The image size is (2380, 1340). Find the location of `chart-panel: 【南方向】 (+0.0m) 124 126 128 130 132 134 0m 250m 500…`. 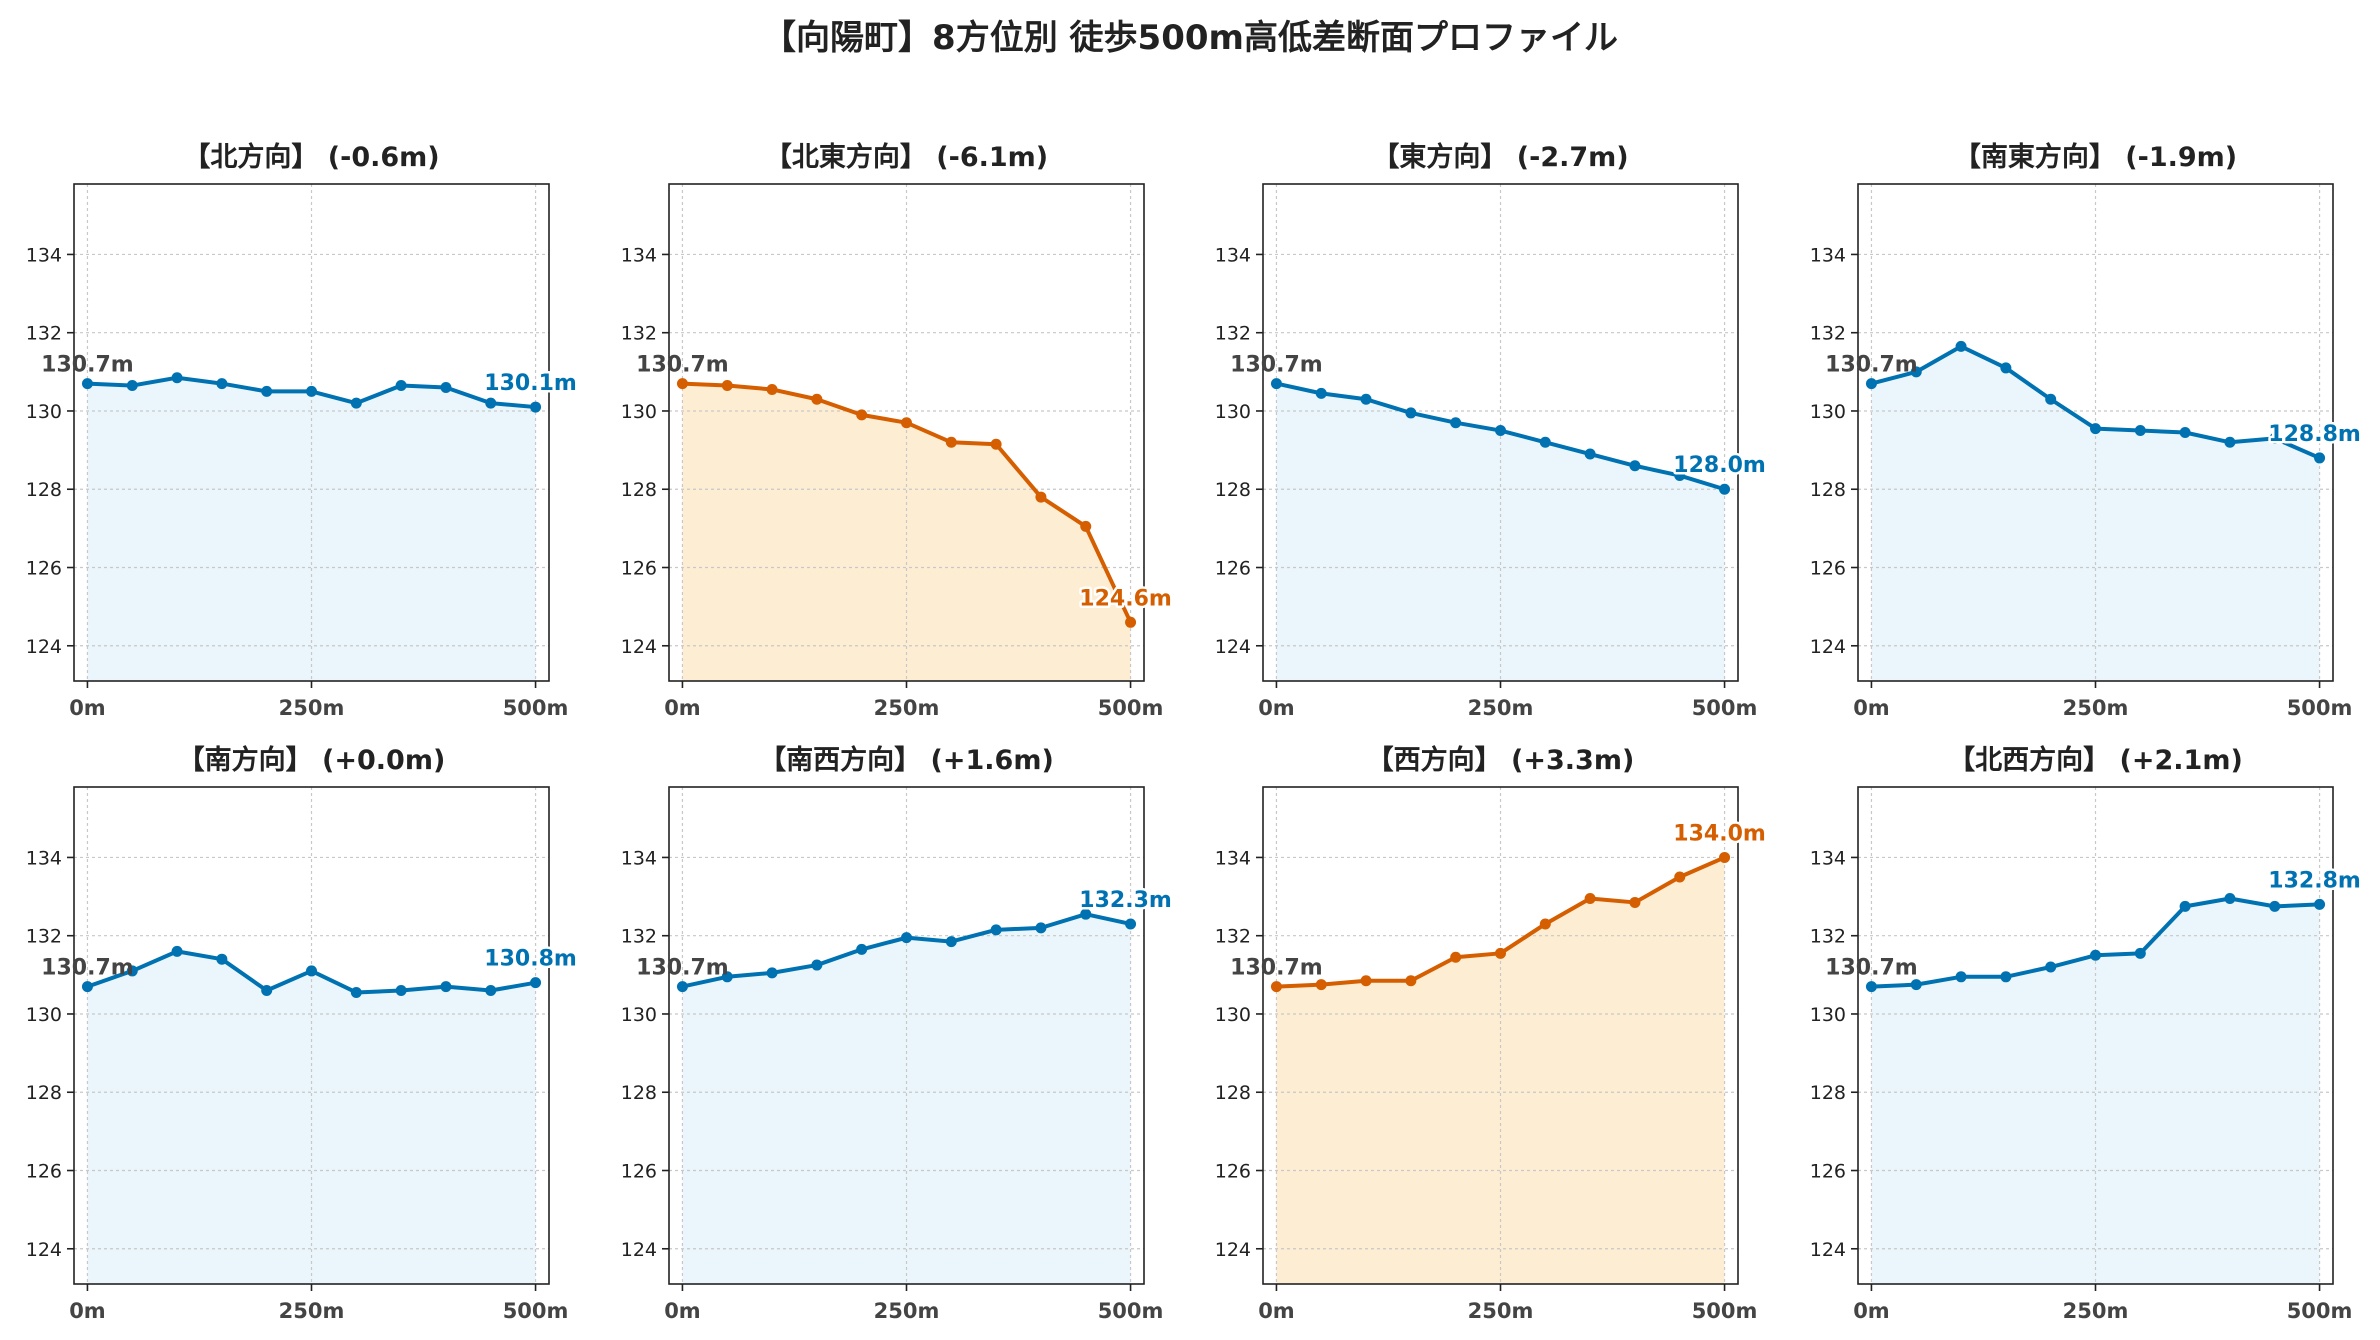

chart-panel: 【南方向】 (+0.0m) 124 126 128 130 132 134 0m 250m 500… is located at coordinates (303, 1033).